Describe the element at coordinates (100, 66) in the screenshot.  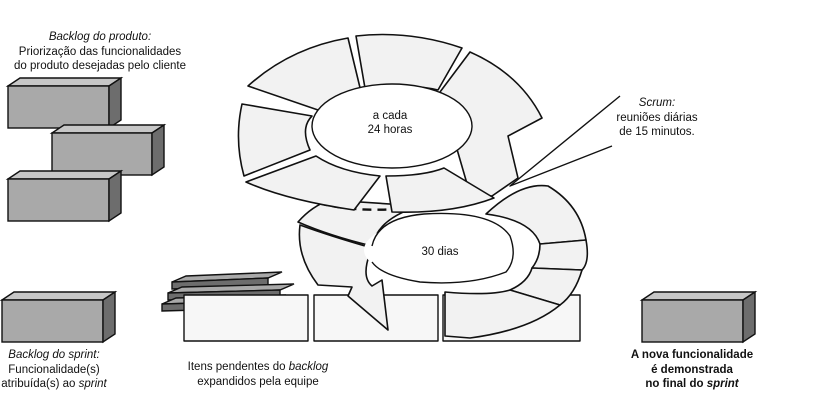
I see `product-backlog-line2: do produto desejadas pelo cliente` at that location.